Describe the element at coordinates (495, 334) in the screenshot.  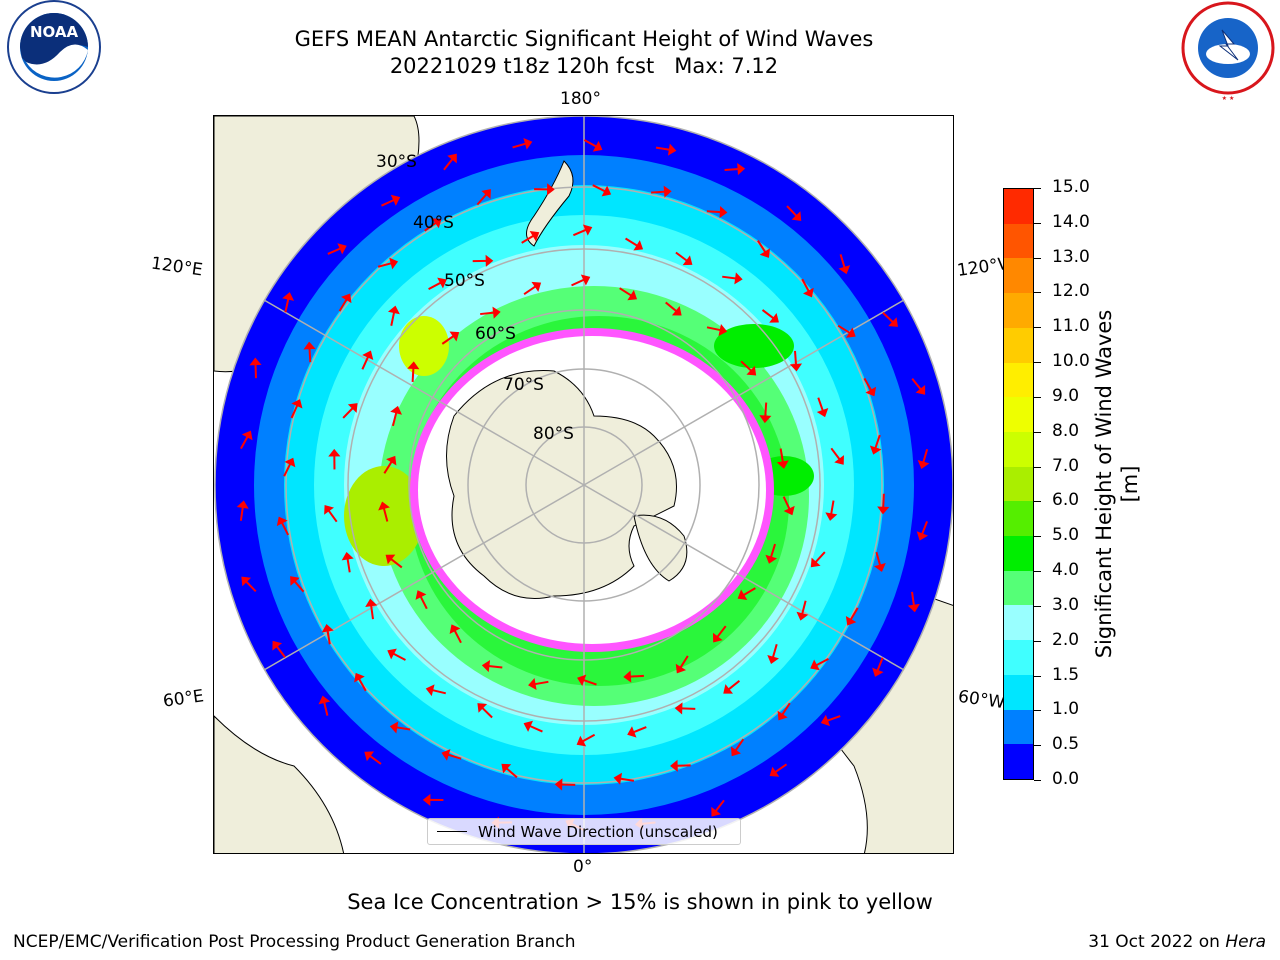
I see `lat-label-60s: 60°S` at that location.